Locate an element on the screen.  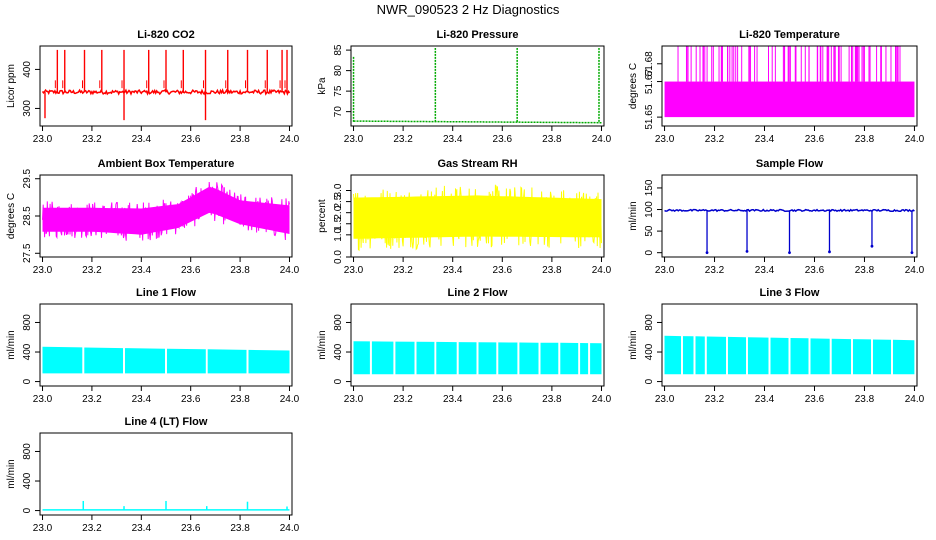
y-tick-label: 400 is located at coordinates (338, 351).